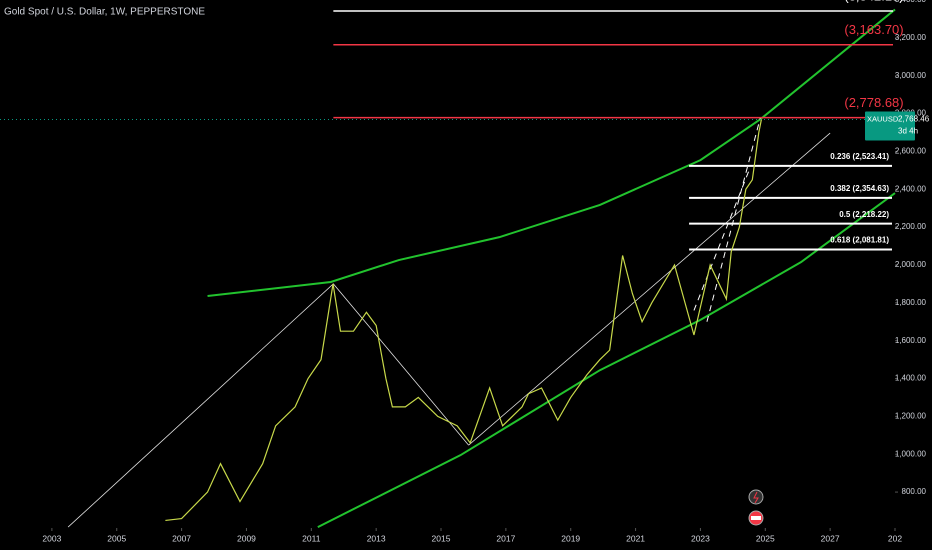 The image size is (932, 550). What do you see at coordinates (873, 102) in the screenshot?
I see `level-label: (2,778.68)` at bounding box center [873, 102].